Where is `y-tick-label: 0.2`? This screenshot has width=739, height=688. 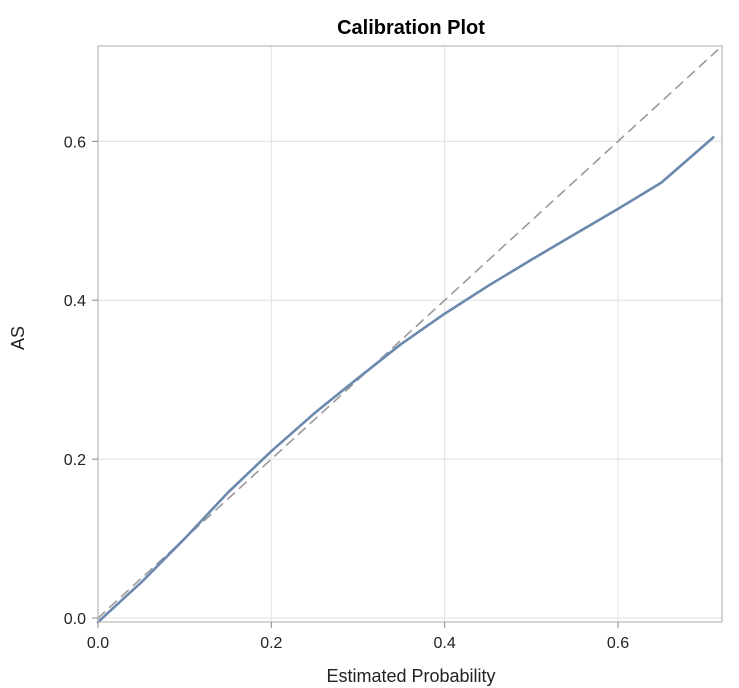 y-tick-label: 0.2 is located at coordinates (75, 460).